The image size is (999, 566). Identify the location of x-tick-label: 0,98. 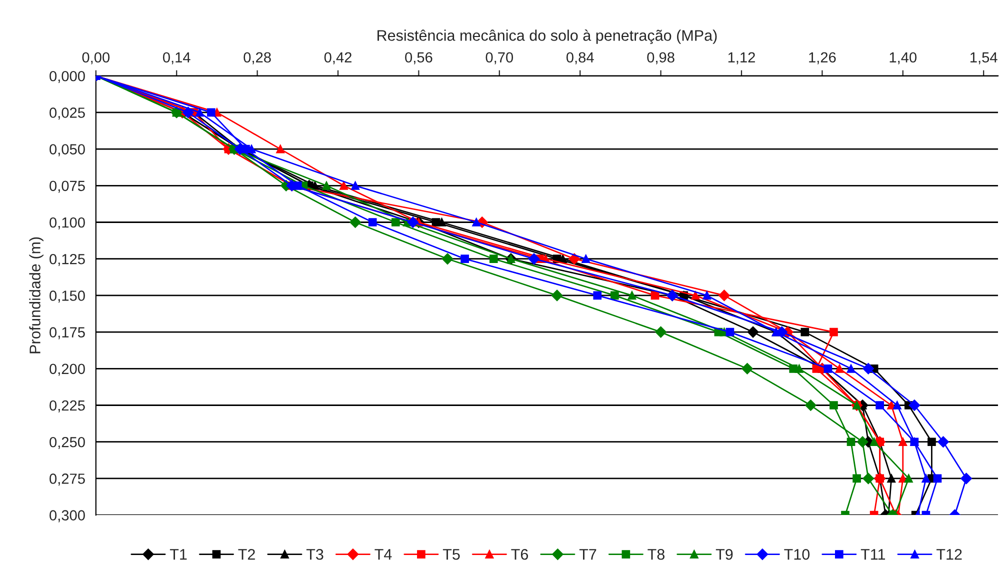
(660, 58).